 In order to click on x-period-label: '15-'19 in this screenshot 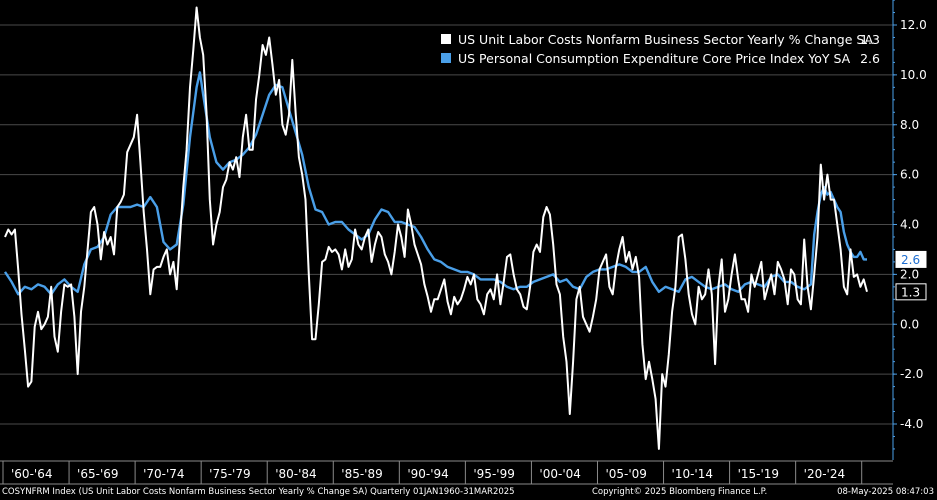, I will do `click(758, 474)`.